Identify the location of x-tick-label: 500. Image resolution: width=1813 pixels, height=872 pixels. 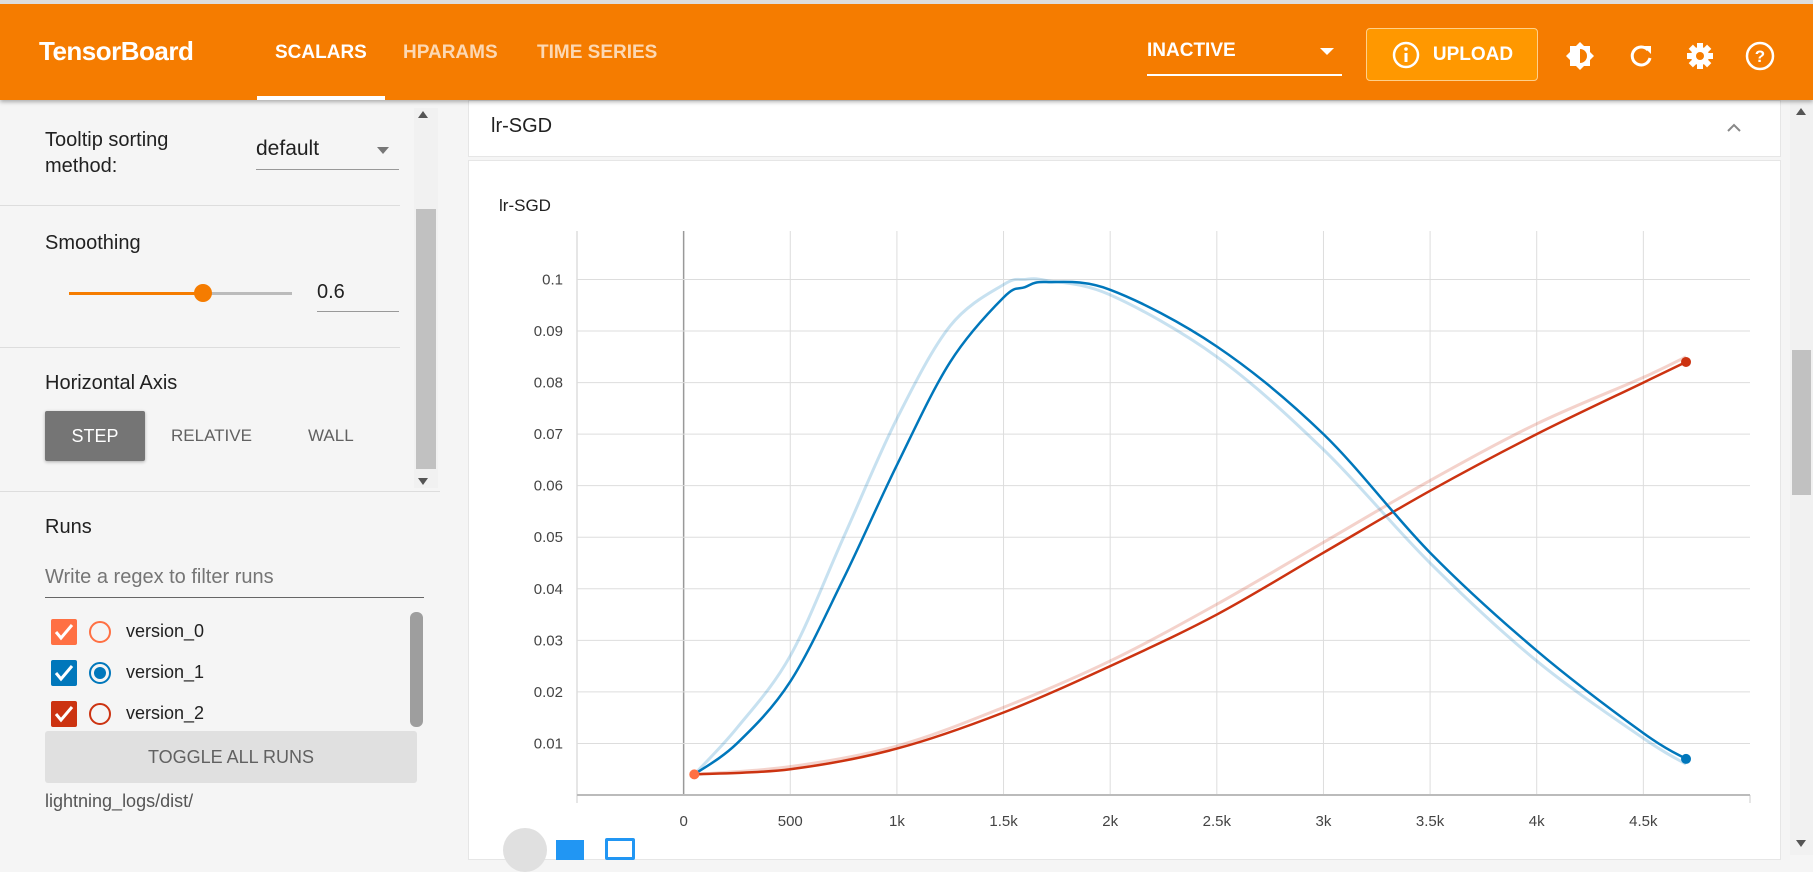
(790, 821).